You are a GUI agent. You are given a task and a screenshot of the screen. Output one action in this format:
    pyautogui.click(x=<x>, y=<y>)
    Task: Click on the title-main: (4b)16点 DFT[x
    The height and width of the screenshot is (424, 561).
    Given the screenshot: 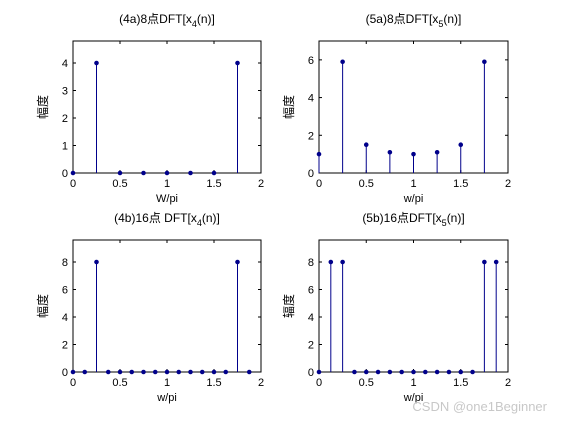 What is the action you would take?
    pyautogui.click(x=155, y=218)
    